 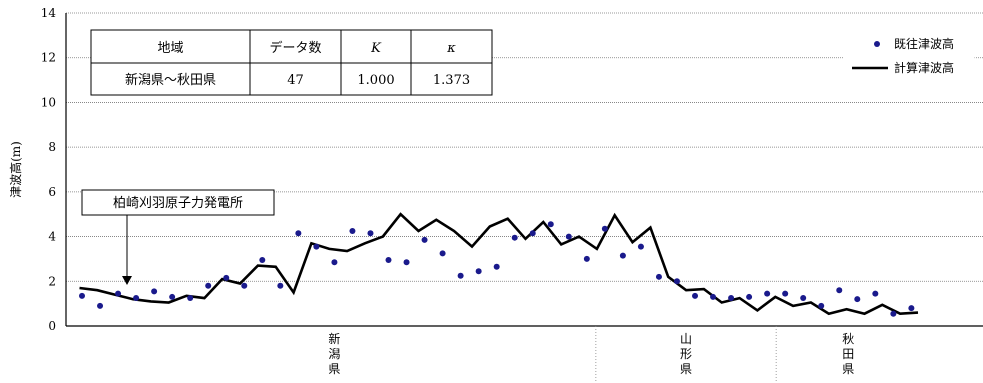 What do you see at coordinates (909, 55) in the screenshot?
I see `legend` at bounding box center [909, 55].